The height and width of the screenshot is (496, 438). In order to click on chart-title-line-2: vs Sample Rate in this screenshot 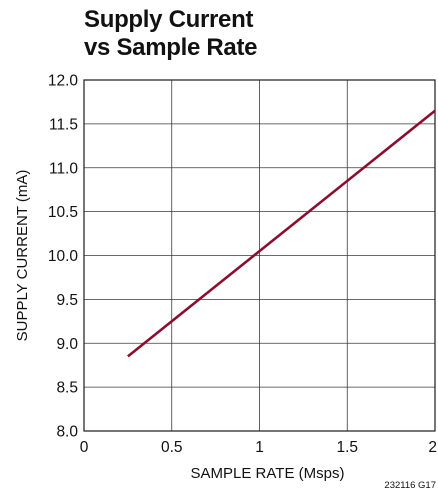, I will do `click(171, 47)`.